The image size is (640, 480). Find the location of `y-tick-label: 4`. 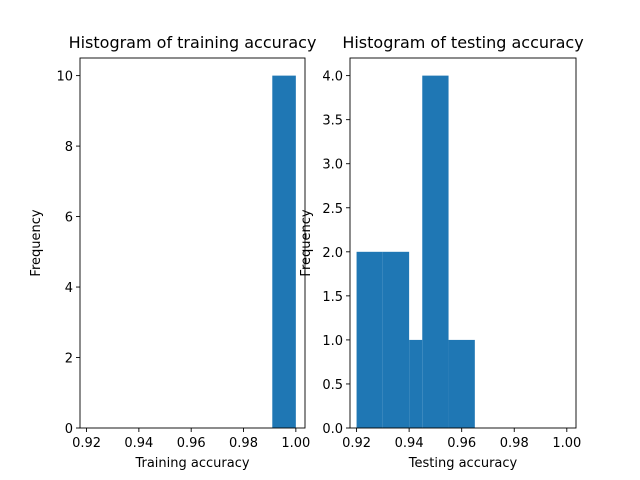

y-tick-label: 4 is located at coordinates (69, 288).